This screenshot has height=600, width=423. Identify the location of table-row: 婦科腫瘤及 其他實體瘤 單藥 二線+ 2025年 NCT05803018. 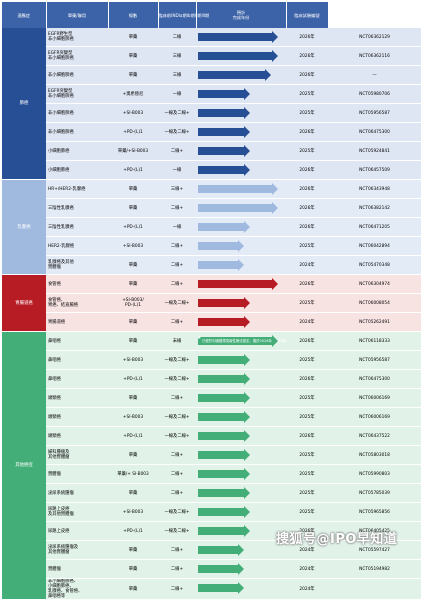
(211, 455).